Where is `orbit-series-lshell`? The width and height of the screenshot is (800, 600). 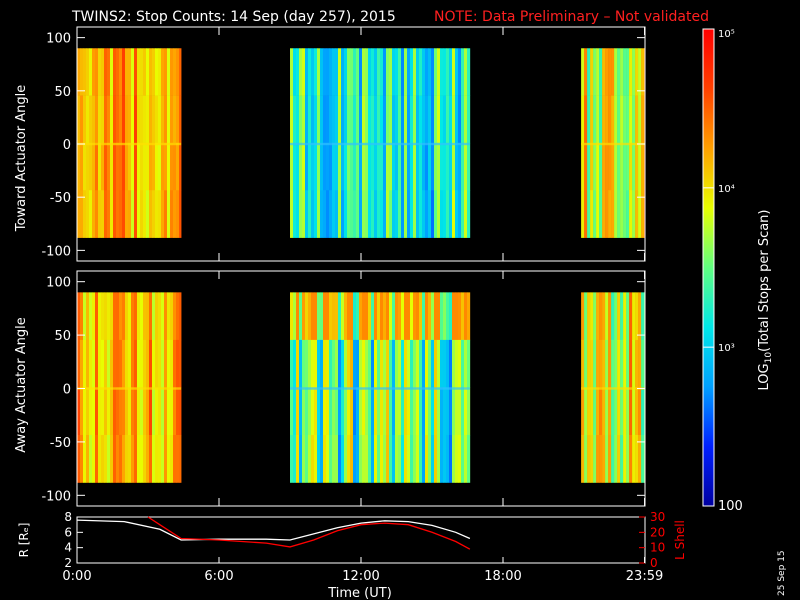 orbit-series-lshell is located at coordinates (309, 533).